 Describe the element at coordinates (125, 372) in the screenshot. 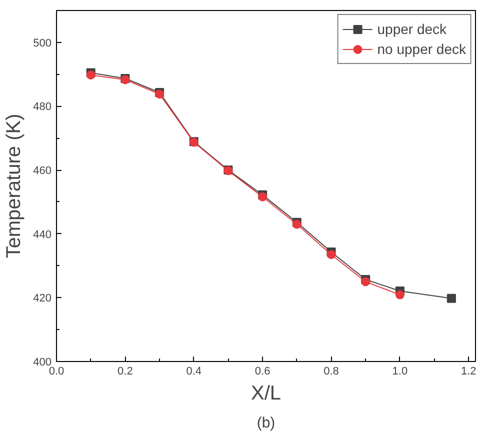

I see `x-tick-label: 0.2` at that location.